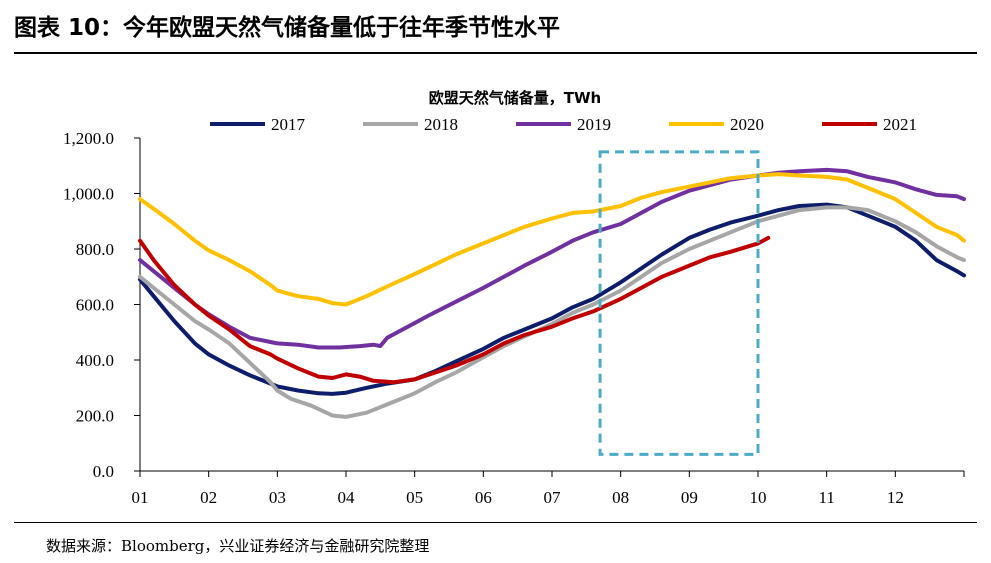 The width and height of the screenshot is (991, 563). I want to click on highlight-box, so click(679, 303).